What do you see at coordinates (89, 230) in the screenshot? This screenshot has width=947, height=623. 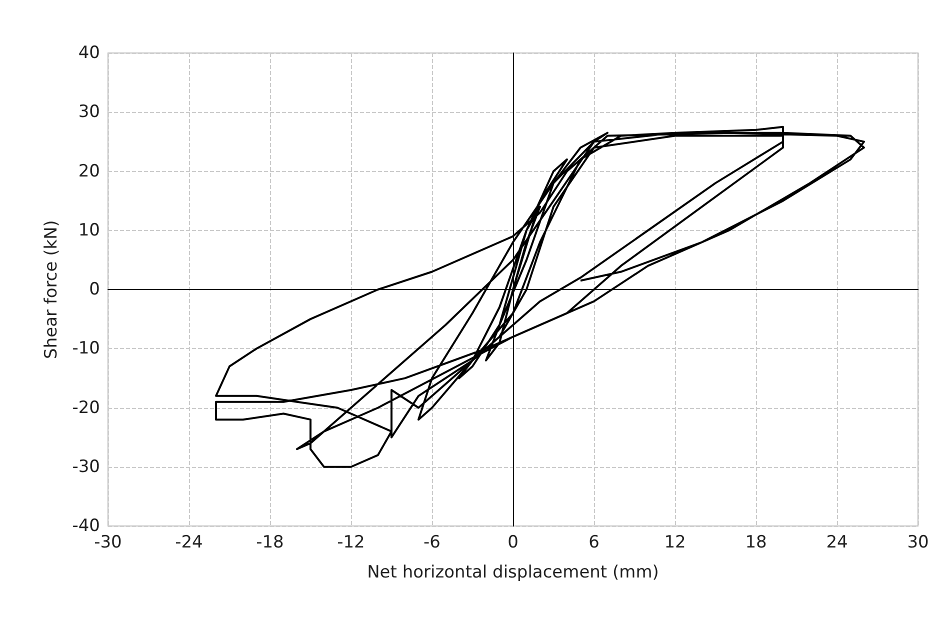 I see `y-tick-label: 10` at bounding box center [89, 230].